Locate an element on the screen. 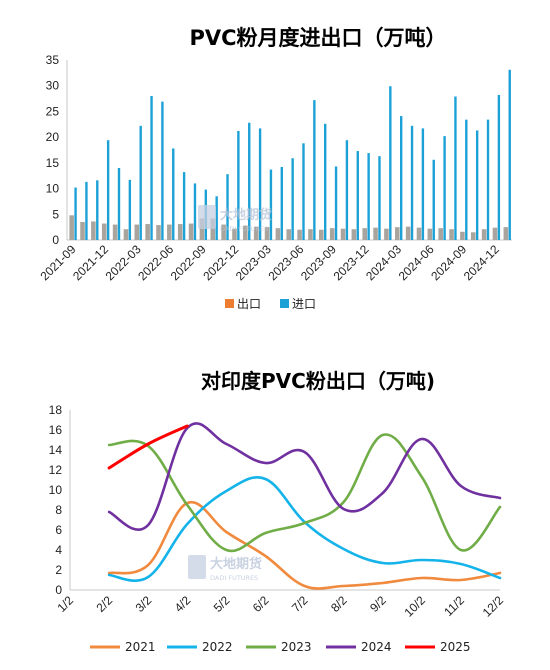 This screenshot has width=550, height=670. legend-label-2025: 2025 is located at coordinates (455, 647).